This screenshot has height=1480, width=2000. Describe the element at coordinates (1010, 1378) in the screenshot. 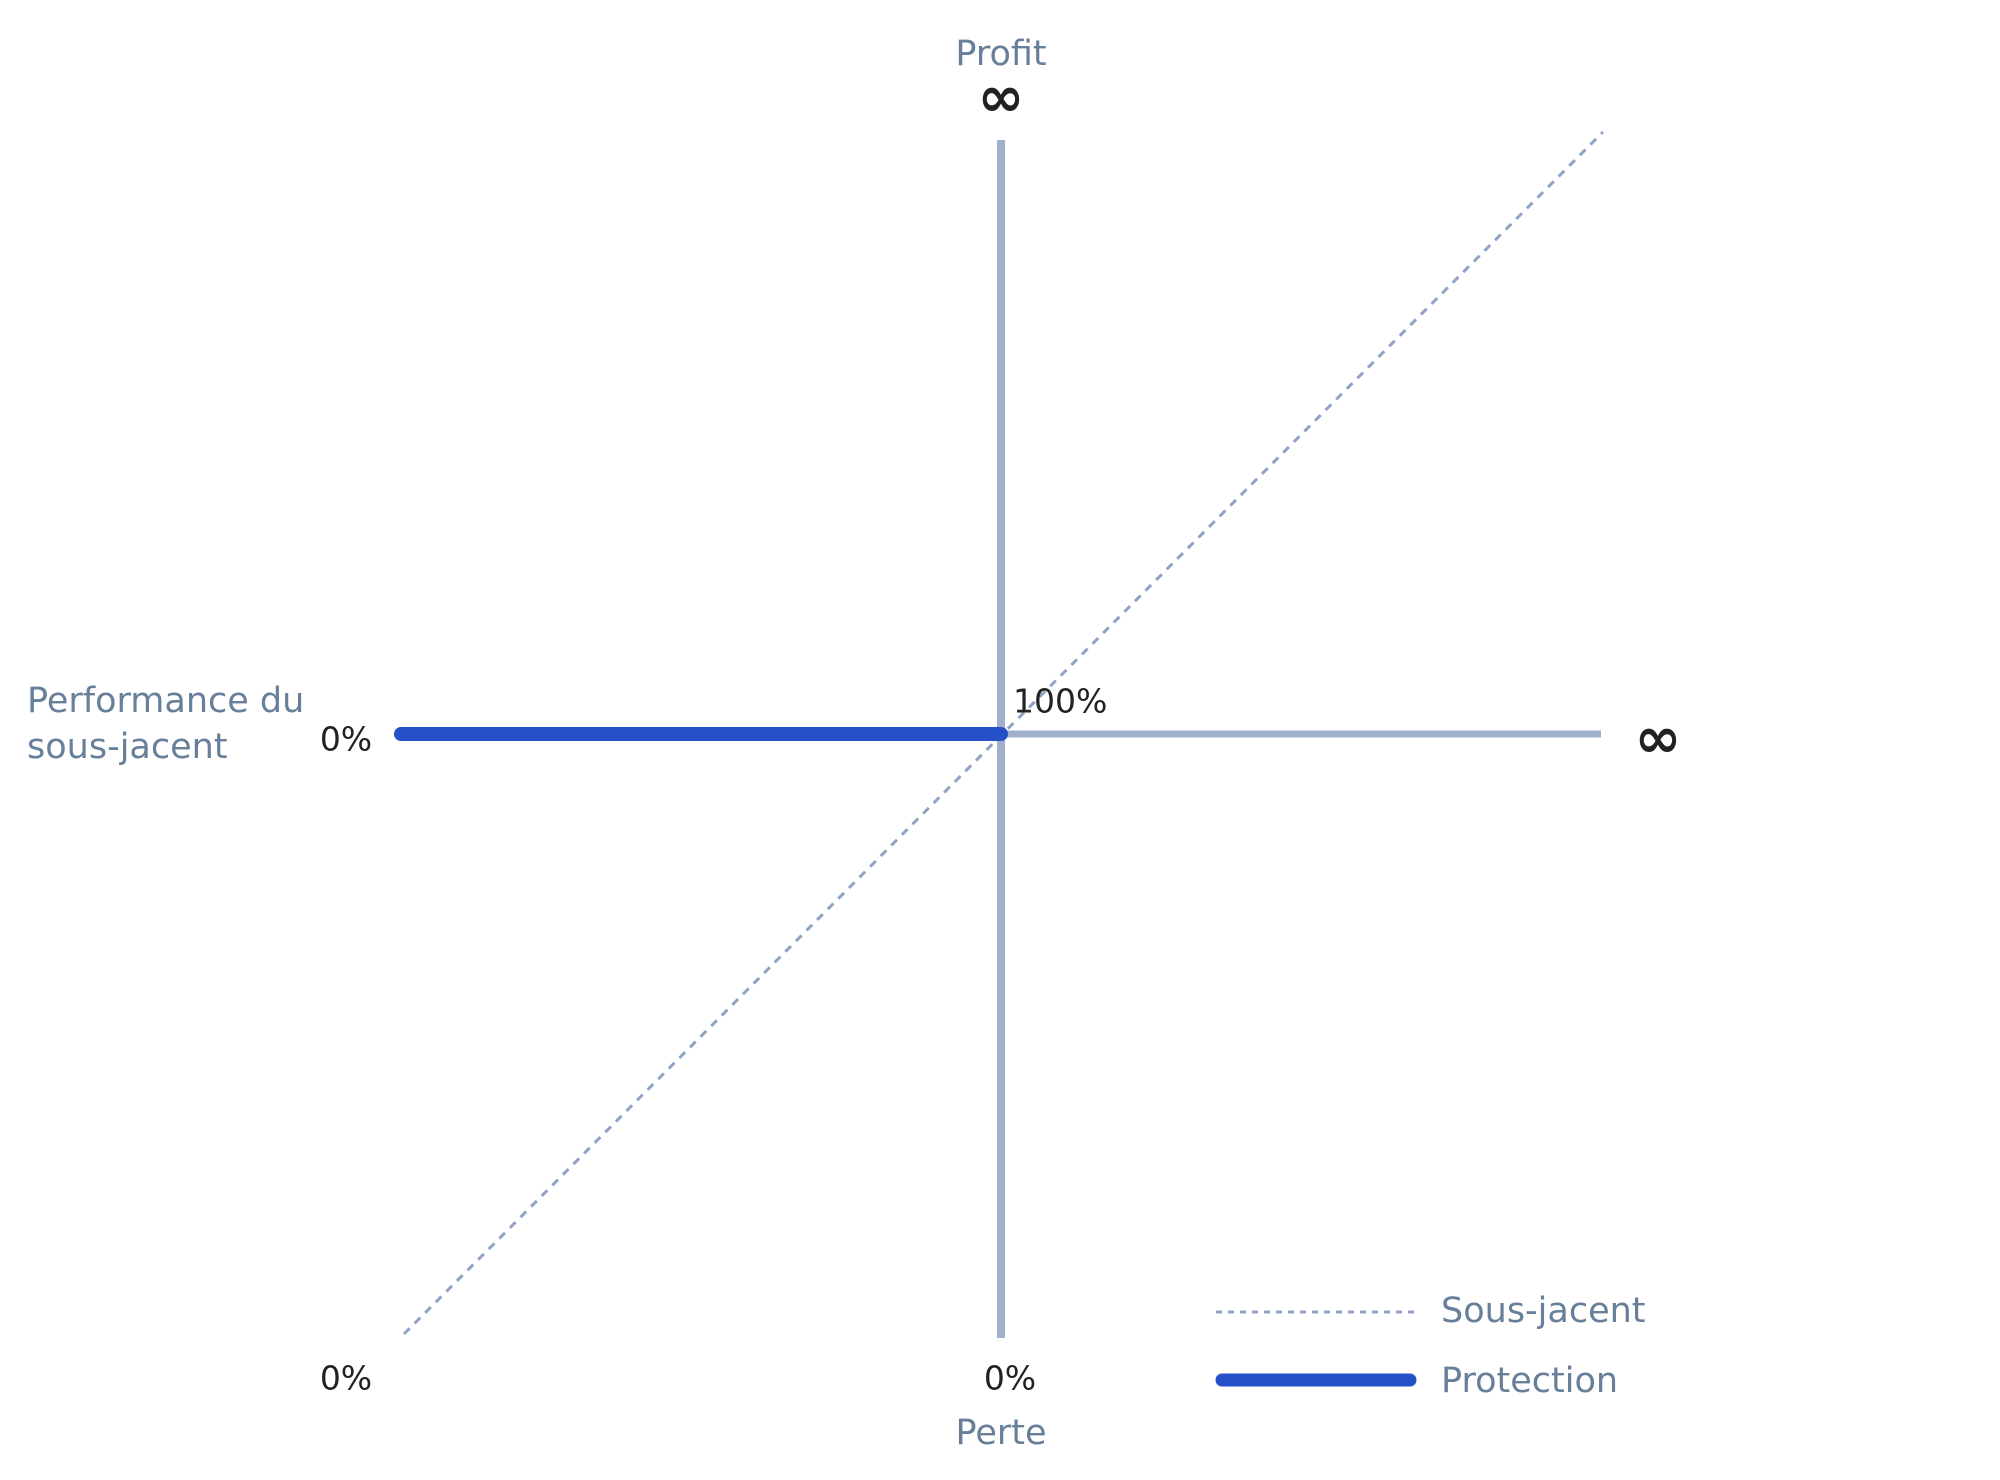

I see `origin-label: 0%` at that location.